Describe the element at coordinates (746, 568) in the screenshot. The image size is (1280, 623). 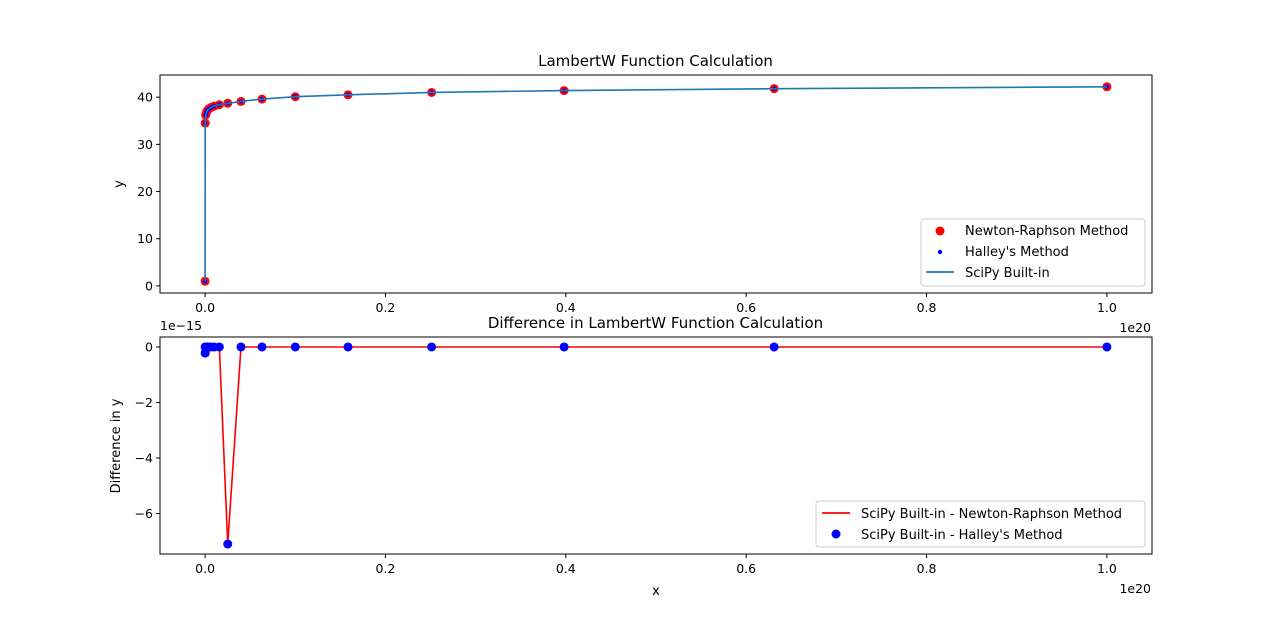
I see `bottom-x-tick-label: 0.6` at that location.